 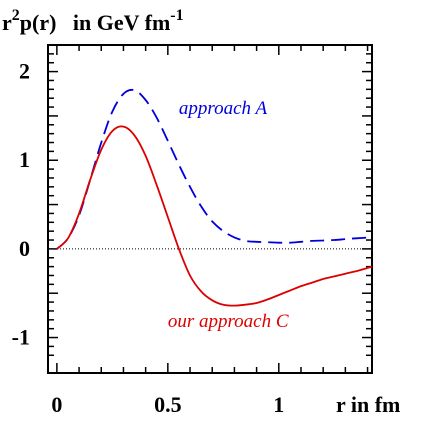 What do you see at coordinates (228, 321) in the screenshot?
I see `series-annotation: our approach C` at bounding box center [228, 321].